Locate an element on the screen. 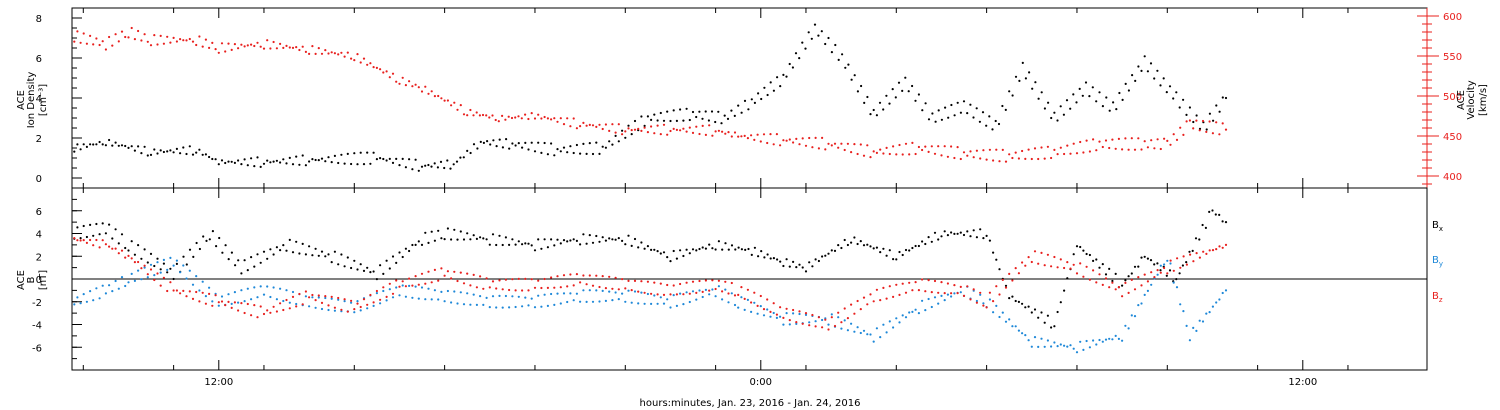 The height and width of the screenshot is (410, 1500). legend-bz: Bz is located at coordinates (1437, 297).